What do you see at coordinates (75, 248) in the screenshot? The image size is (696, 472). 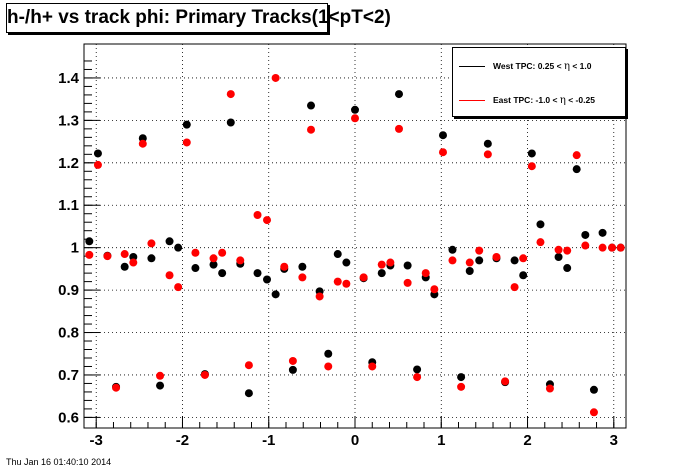 I see `y-tick-label: 1` at bounding box center [75, 248].